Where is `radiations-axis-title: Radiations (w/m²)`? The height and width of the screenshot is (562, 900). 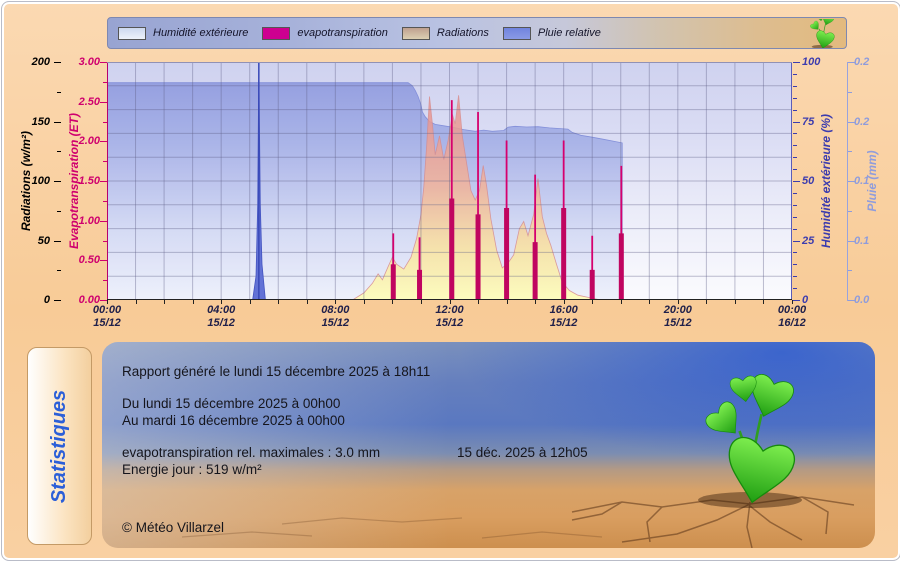
radiations-axis-title: Radiations (w/m²) is located at coordinates (26, 181).